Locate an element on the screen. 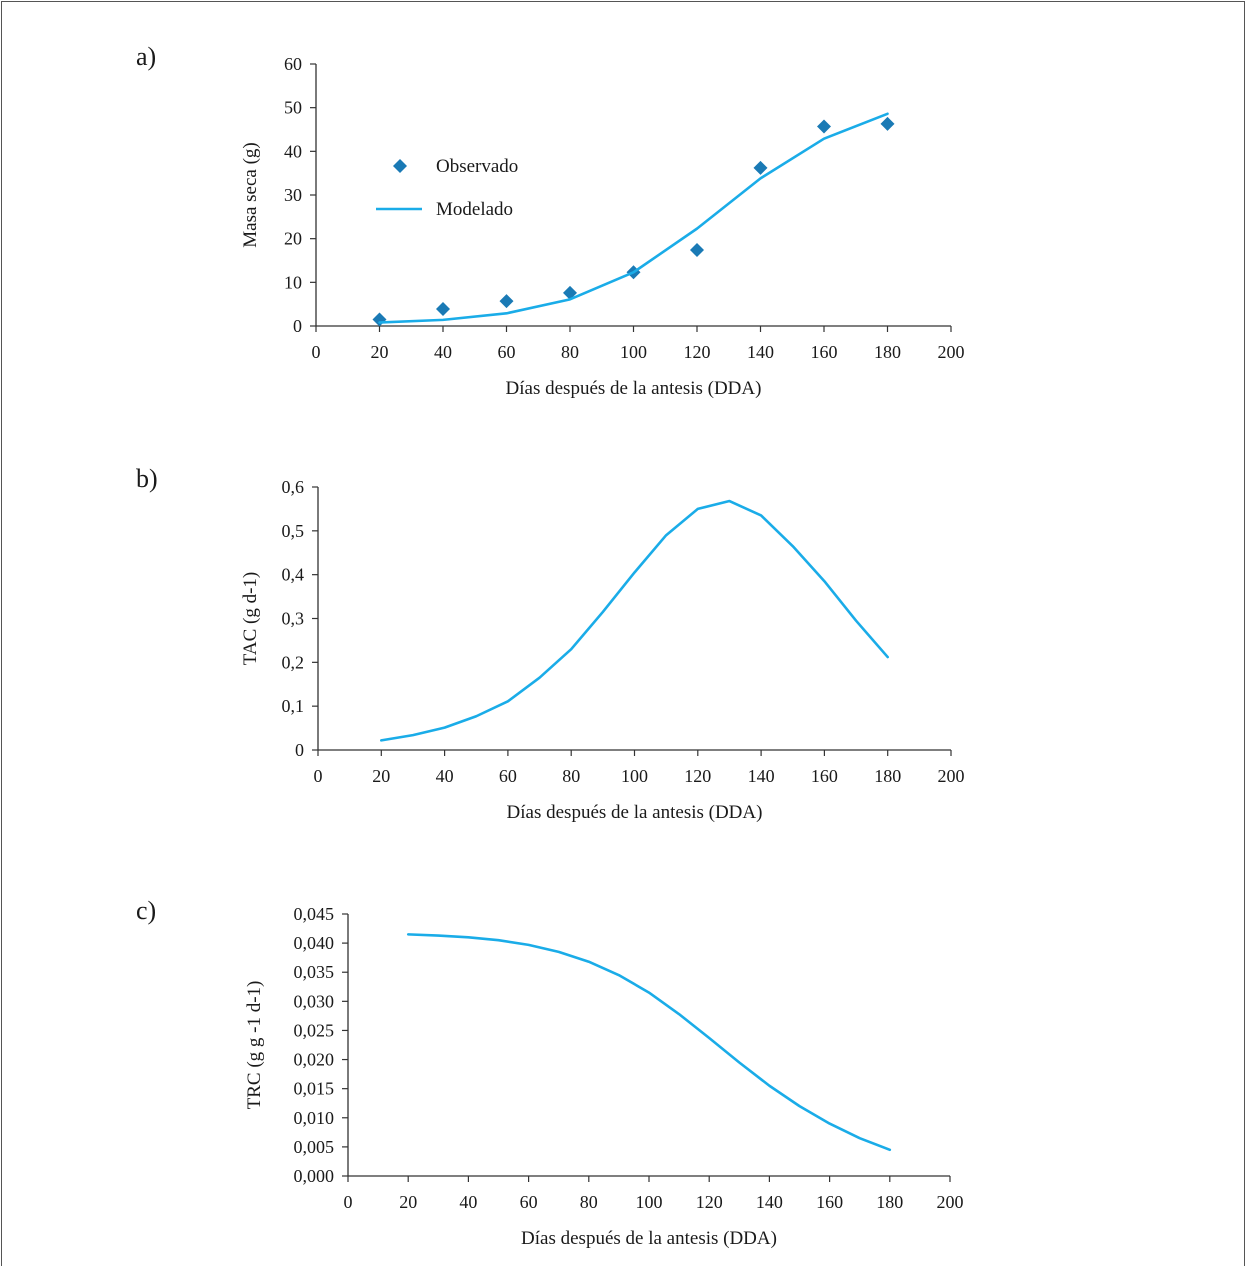 The height and width of the screenshot is (1266, 1246). y-axis-title: Masa seca (g) is located at coordinates (250, 195).